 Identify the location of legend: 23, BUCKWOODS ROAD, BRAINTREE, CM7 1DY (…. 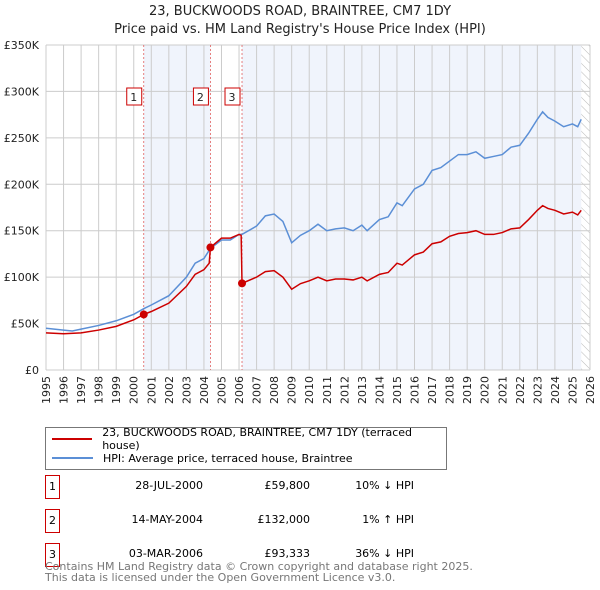
(246, 448).